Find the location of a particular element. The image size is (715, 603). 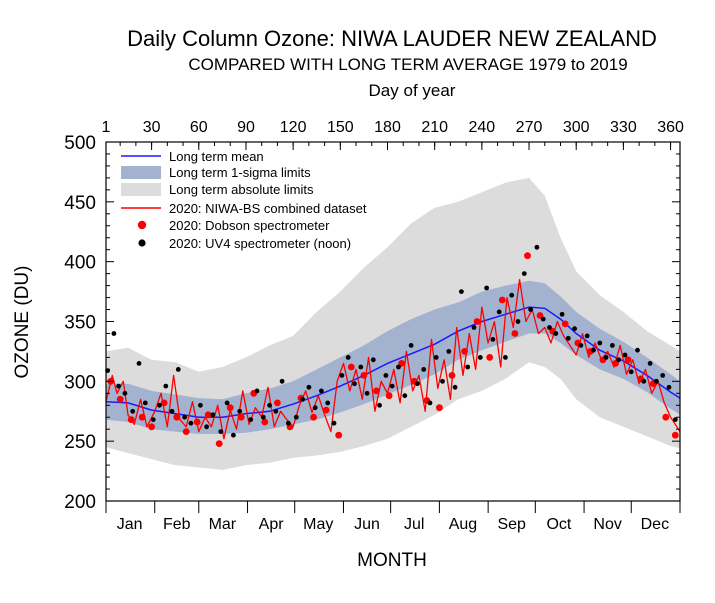

legend-mean-label: Long term mean is located at coordinates (216, 156).